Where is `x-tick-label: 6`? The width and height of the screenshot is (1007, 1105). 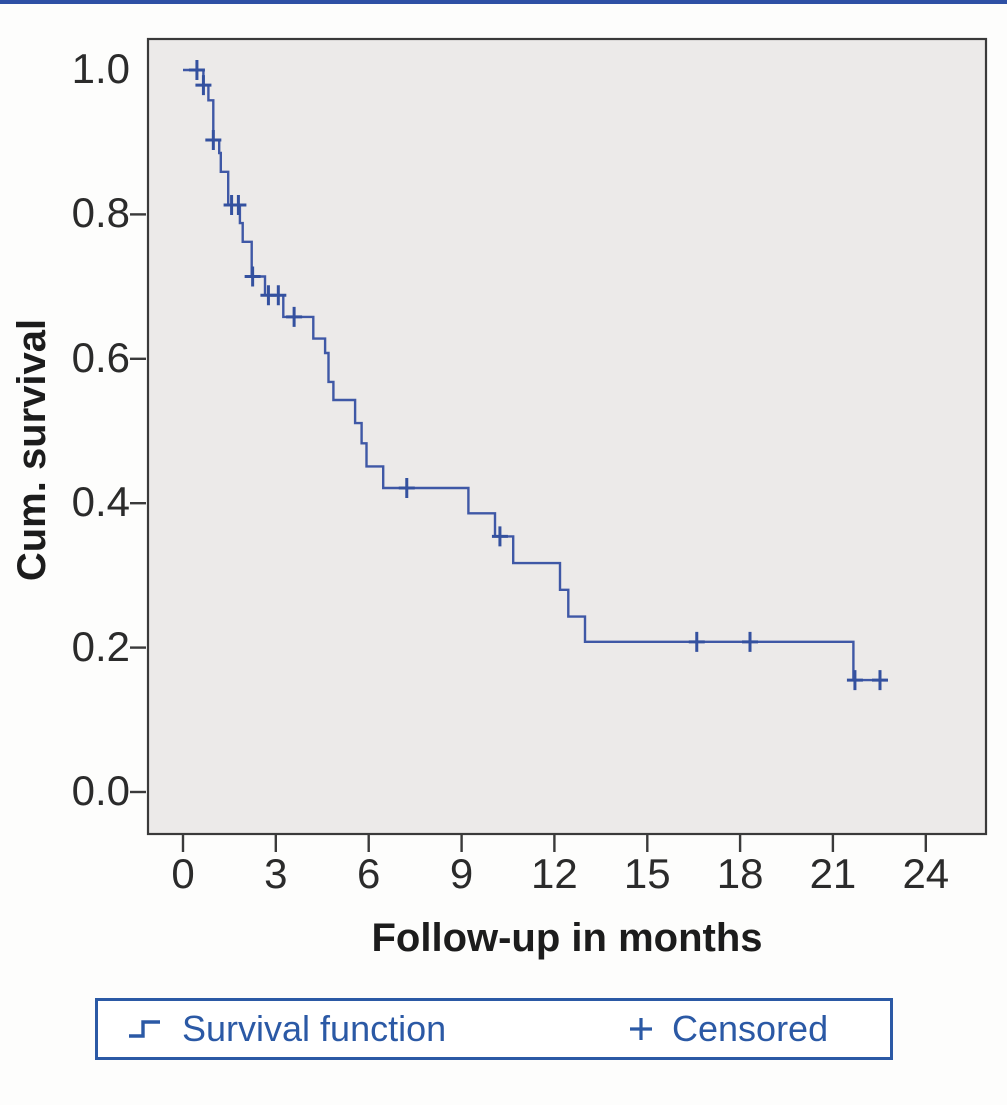
x-tick-label: 6 is located at coordinates (369, 873).